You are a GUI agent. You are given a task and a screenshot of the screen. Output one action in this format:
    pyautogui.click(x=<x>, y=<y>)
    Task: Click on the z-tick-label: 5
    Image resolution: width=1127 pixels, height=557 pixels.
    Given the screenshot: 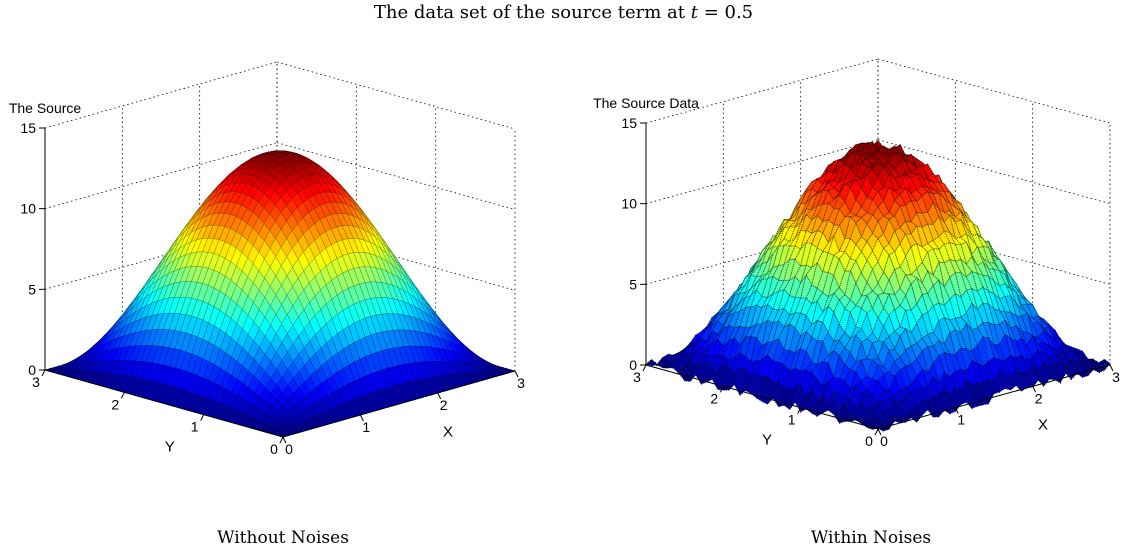 What is the action you would take?
    pyautogui.click(x=633, y=284)
    